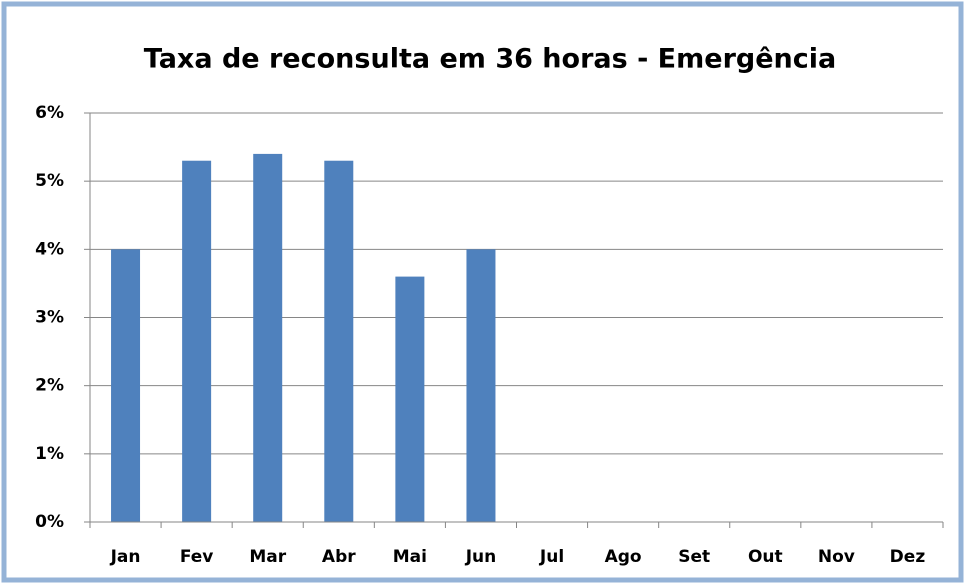 The width and height of the screenshot is (965, 584). Describe the element at coordinates (551, 557) in the screenshot. I see `x-tick-label: Jul` at that location.